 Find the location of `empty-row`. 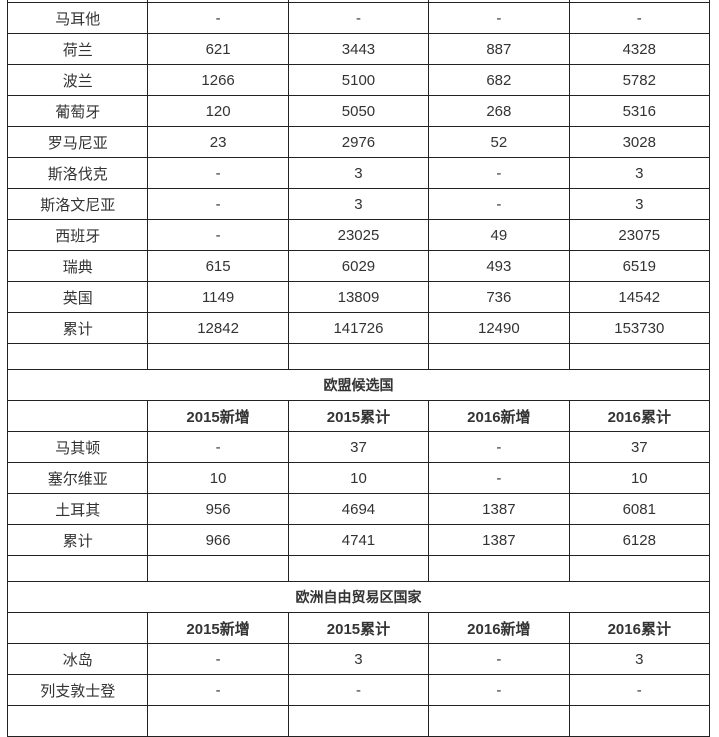

empty-row is located at coordinates (358, 568).